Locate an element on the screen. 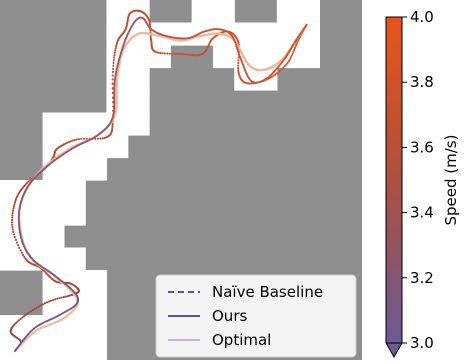  colorbar-tick-label: 3.0 is located at coordinates (422, 343).